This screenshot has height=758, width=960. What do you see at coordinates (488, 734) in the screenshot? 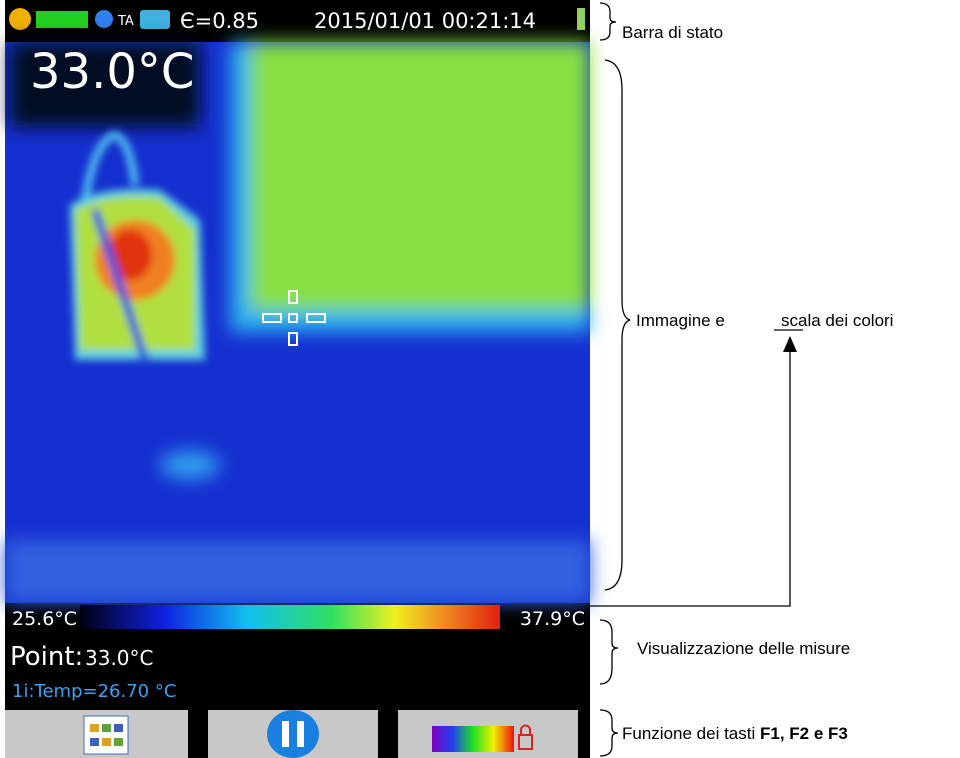
I see `f3-button` at bounding box center [488, 734].